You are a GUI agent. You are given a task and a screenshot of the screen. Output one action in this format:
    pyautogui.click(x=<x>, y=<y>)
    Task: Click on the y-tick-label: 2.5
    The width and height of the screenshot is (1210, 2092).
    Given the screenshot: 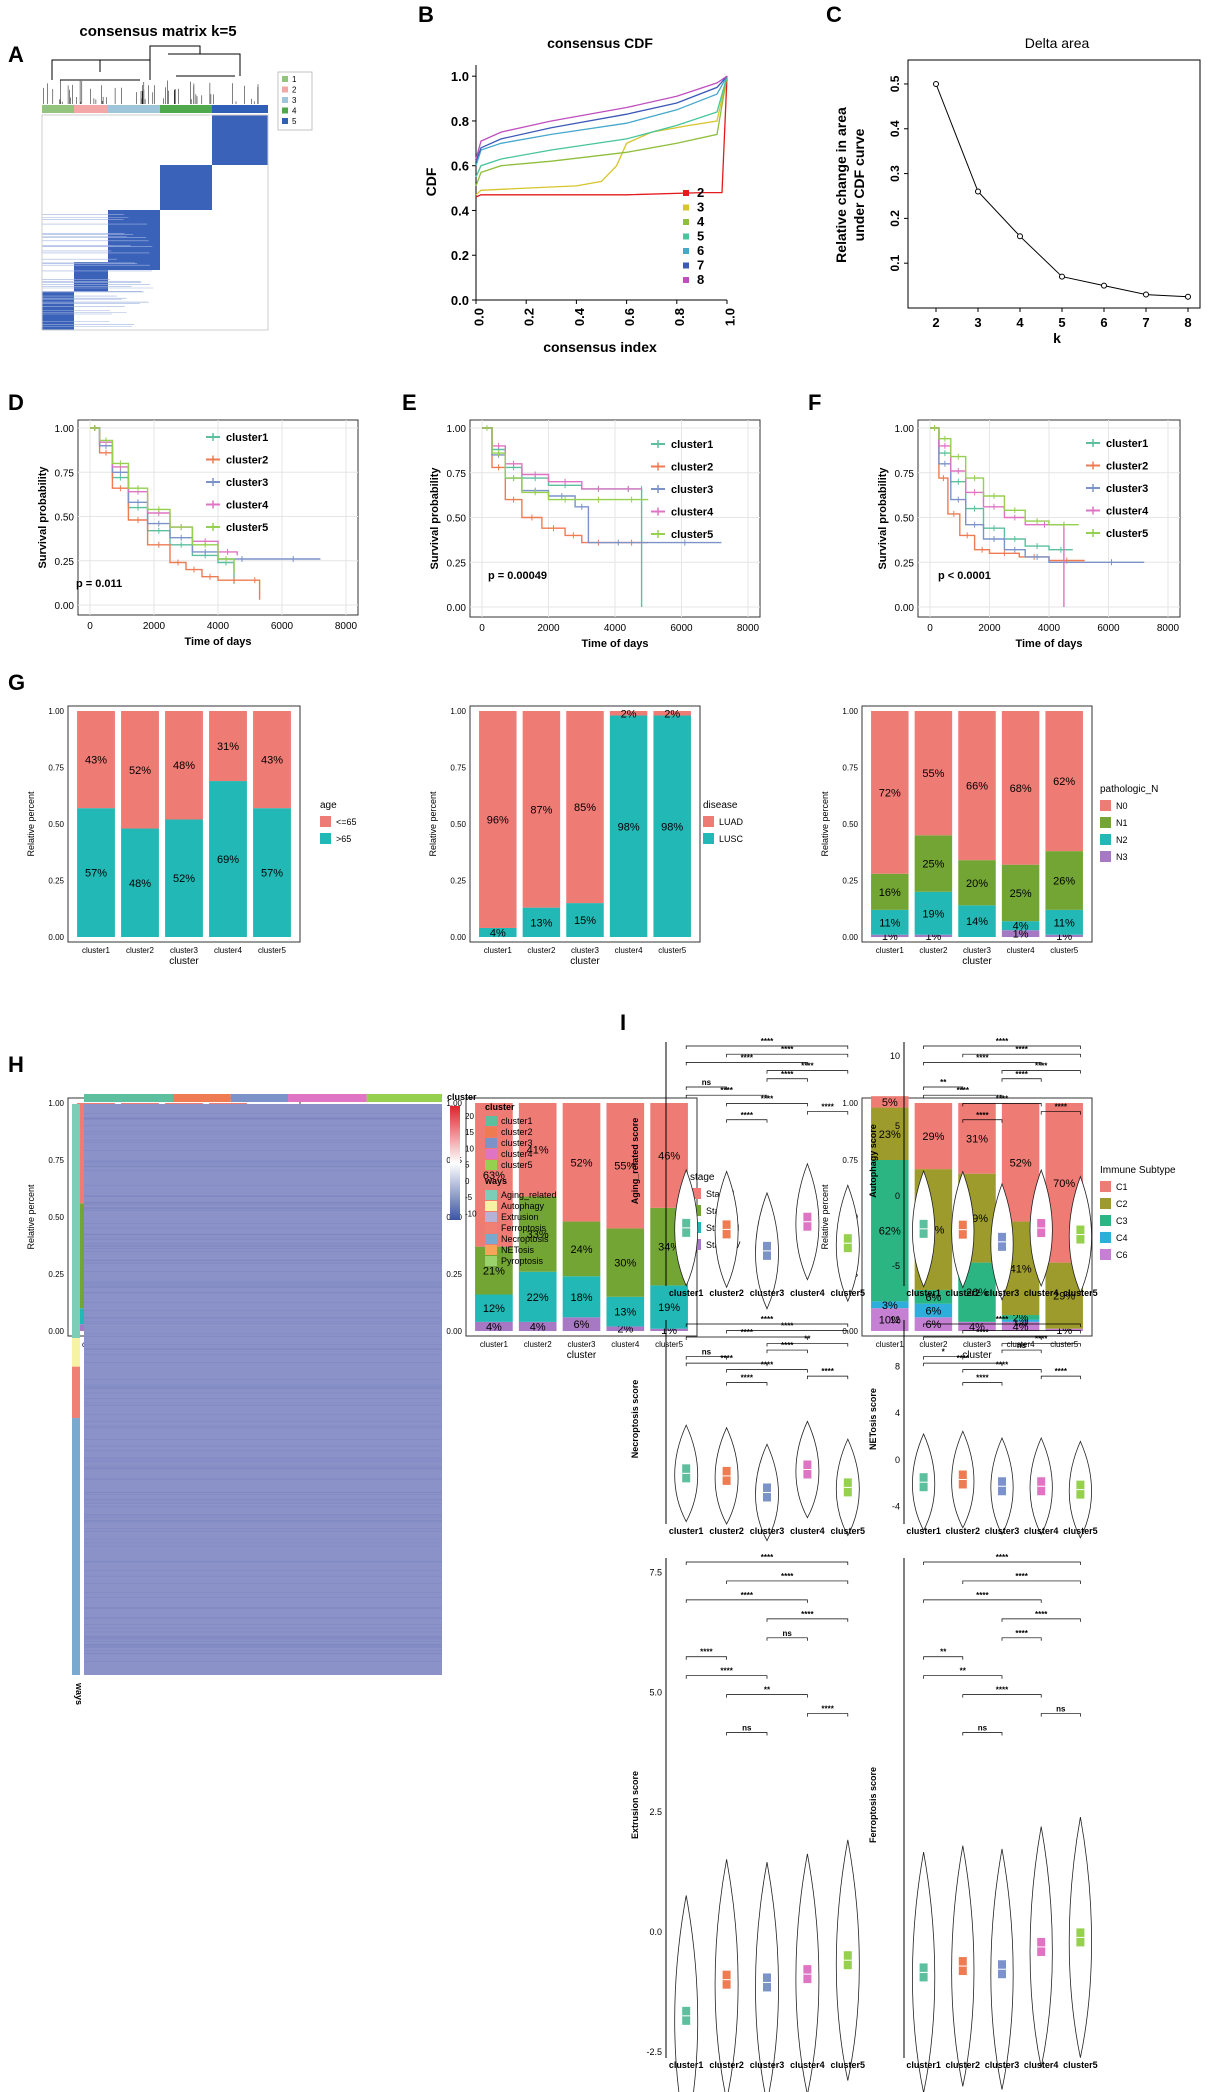 What is the action you would take?
    pyautogui.click(x=655, y=1812)
    